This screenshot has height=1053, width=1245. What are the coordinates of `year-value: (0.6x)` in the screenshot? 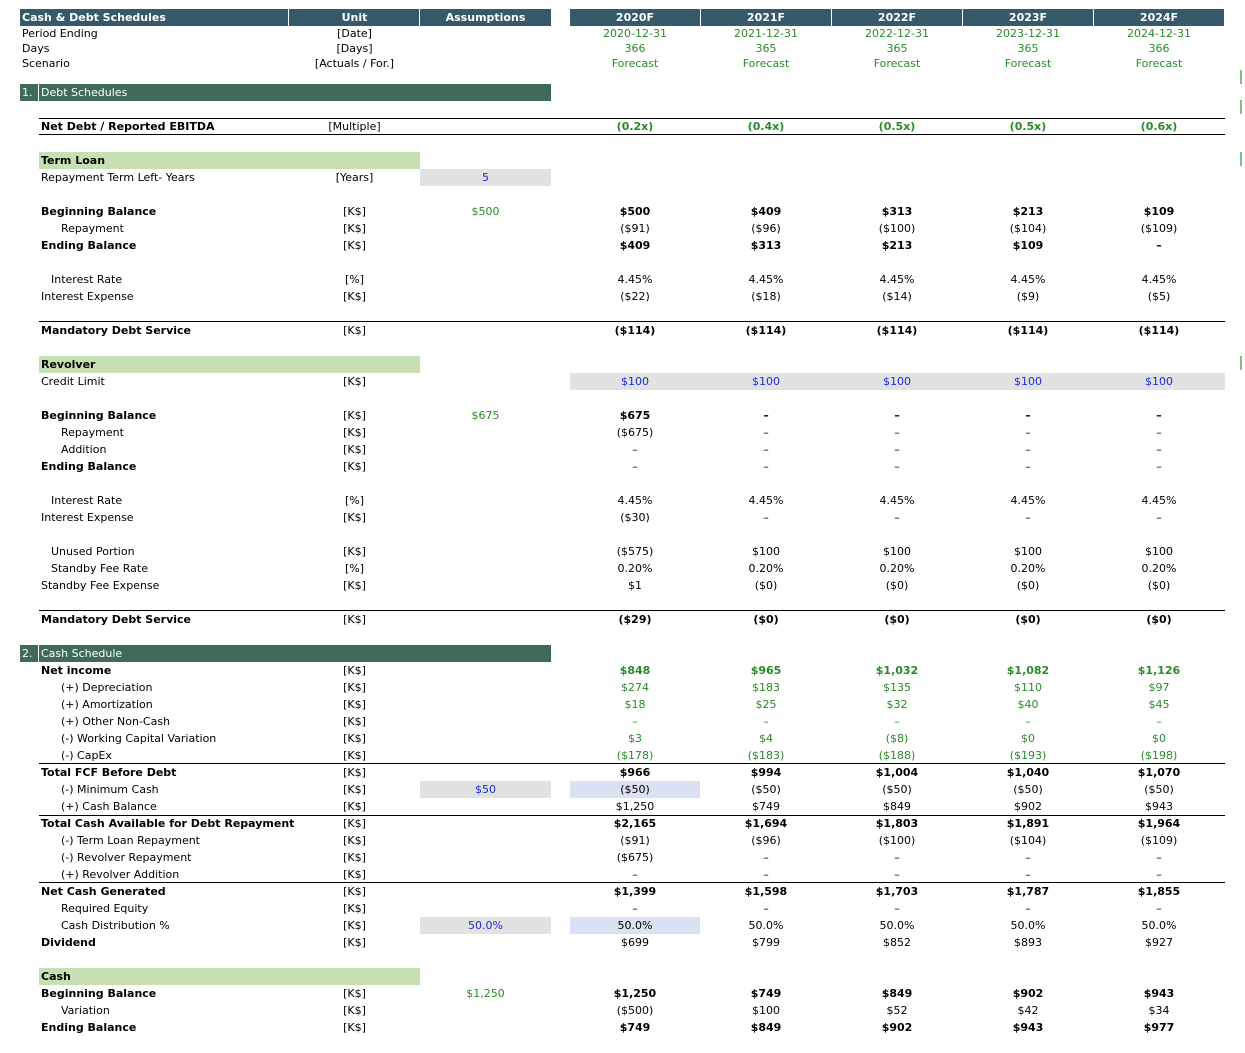 It's located at (1159, 126).